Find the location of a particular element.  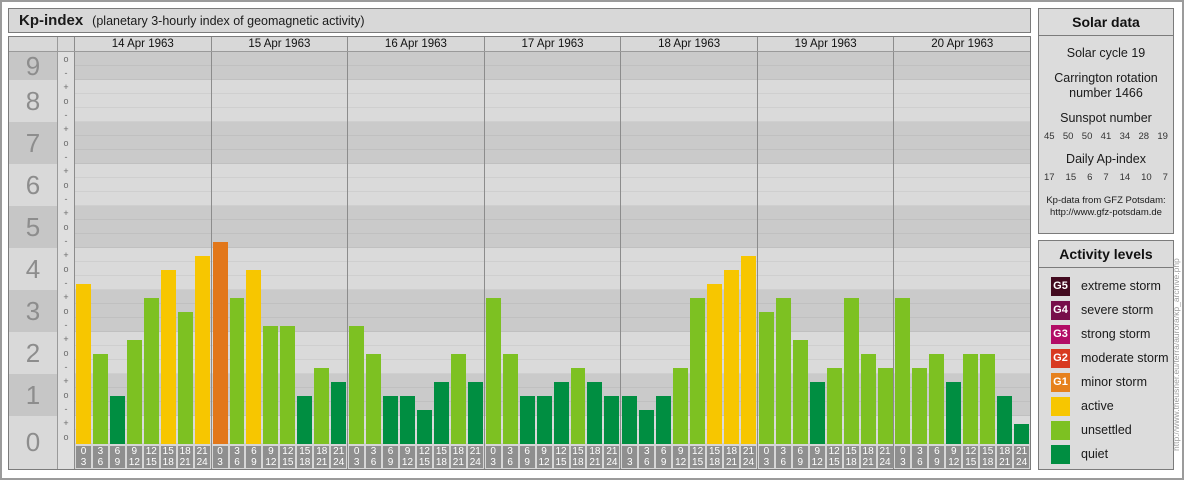

sunspot-value: 41 is located at coordinates (1106, 136).